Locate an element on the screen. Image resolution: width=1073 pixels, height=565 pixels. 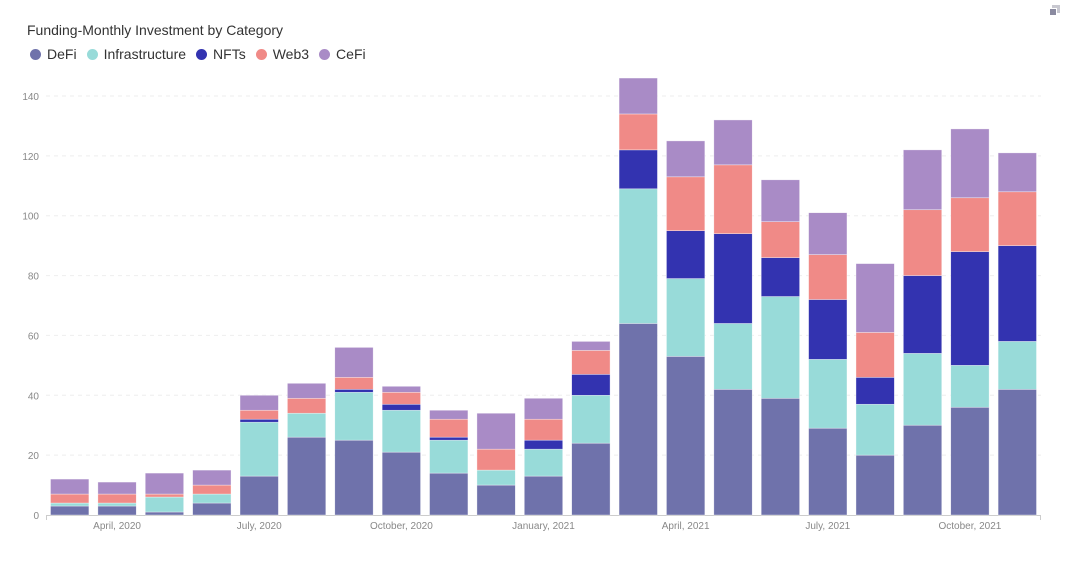
chart-title: Funding-Monthly Investment by Category is located at coordinates (155, 30).